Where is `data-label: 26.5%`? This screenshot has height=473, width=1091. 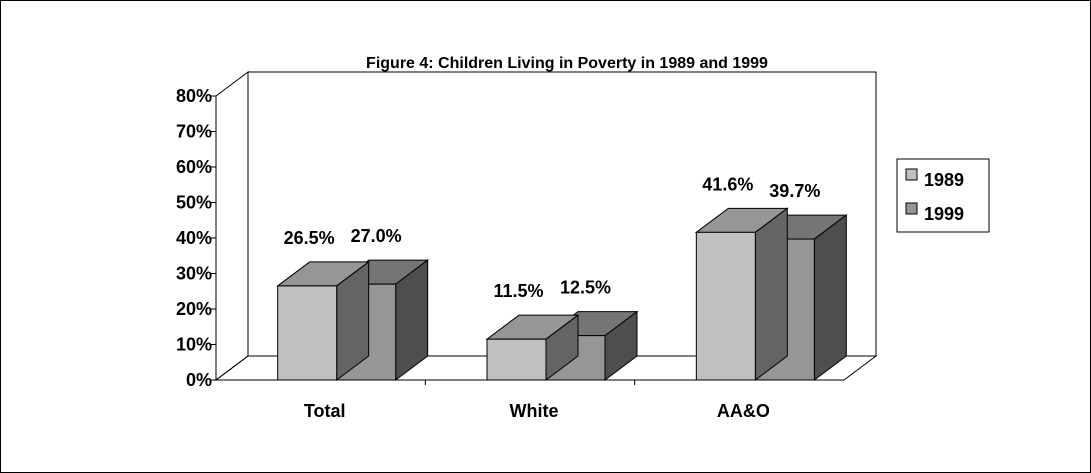 data-label: 26.5% is located at coordinates (309, 238).